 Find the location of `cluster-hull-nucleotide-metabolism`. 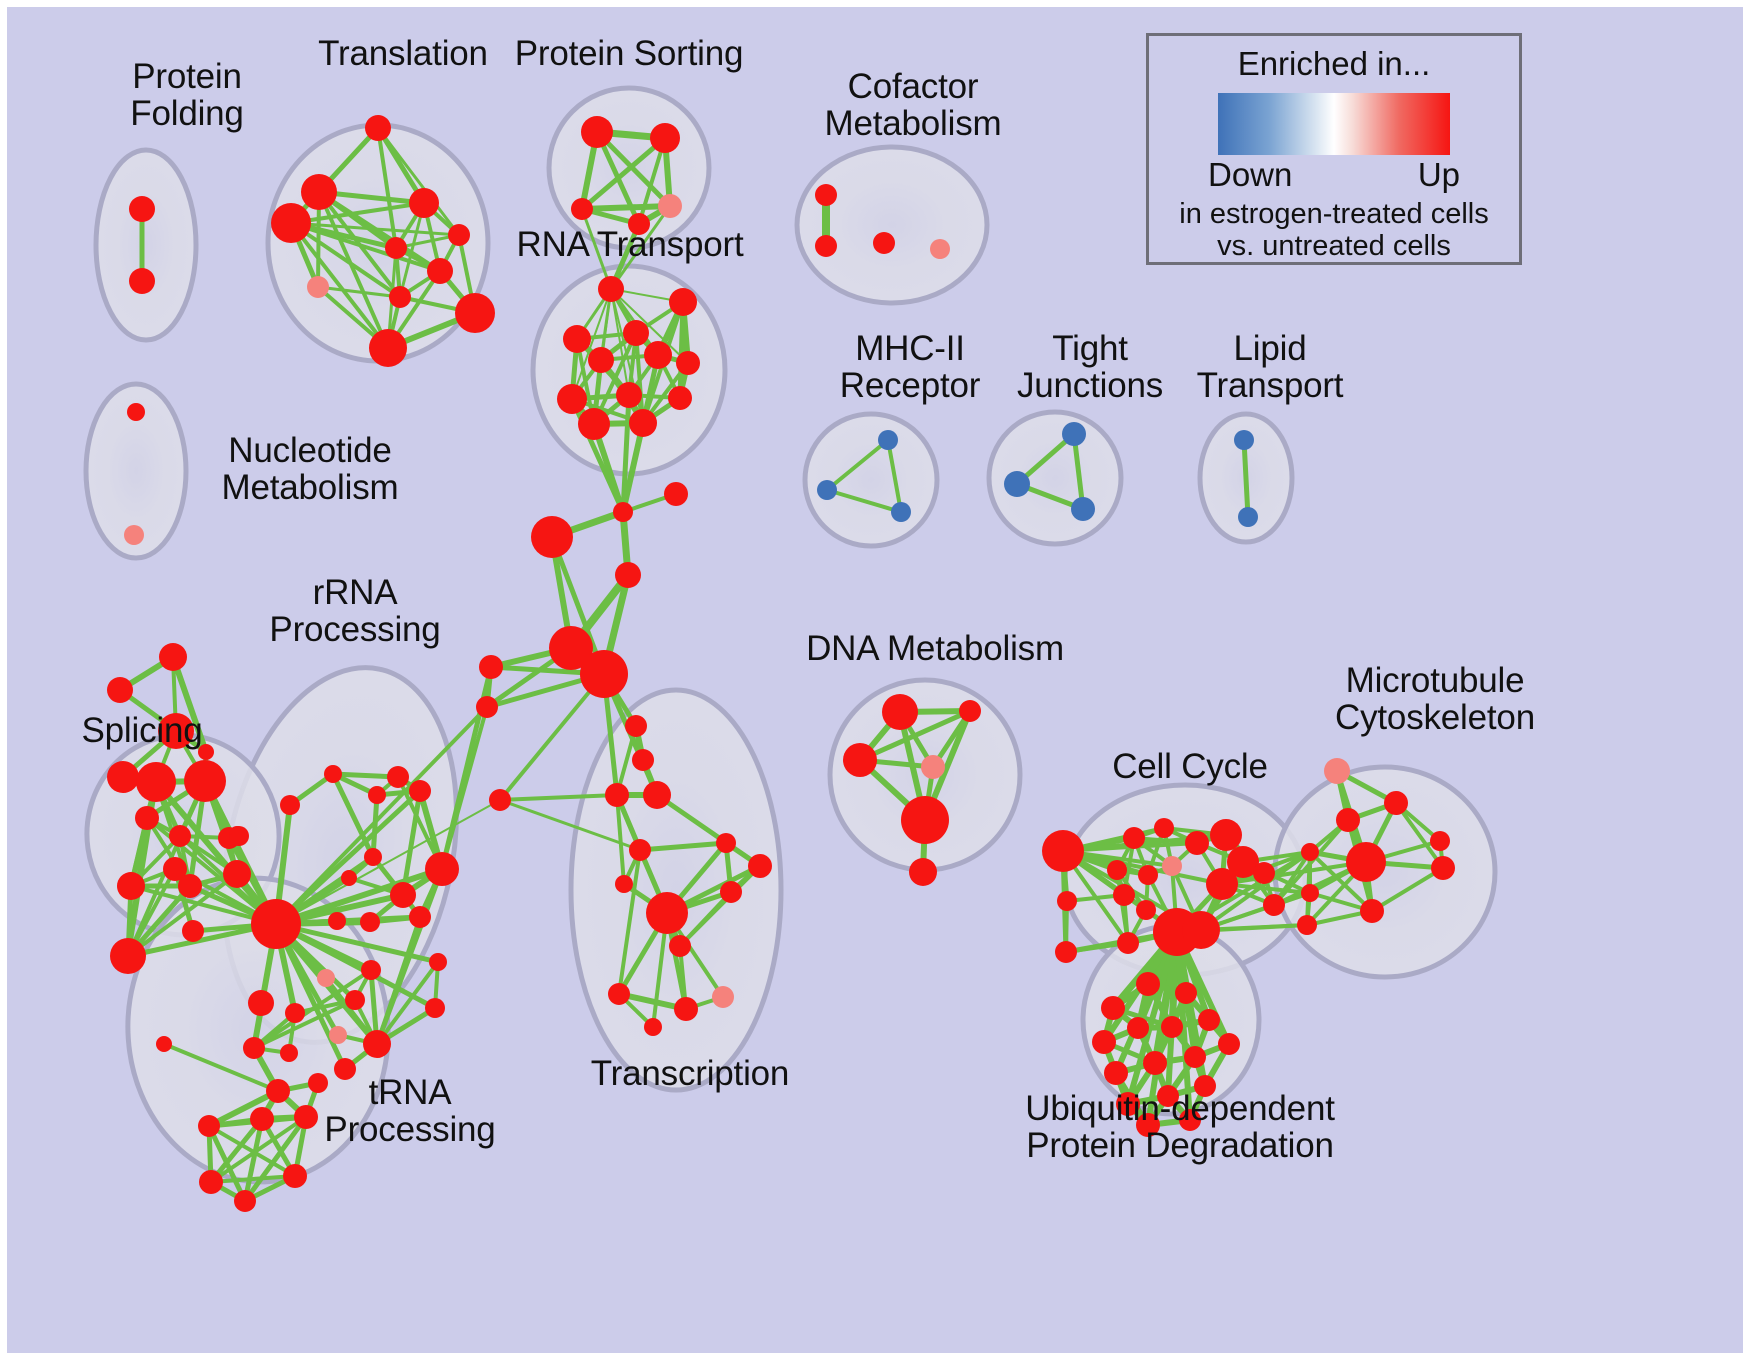

cluster-hull-nucleotide-metabolism is located at coordinates (136, 471).